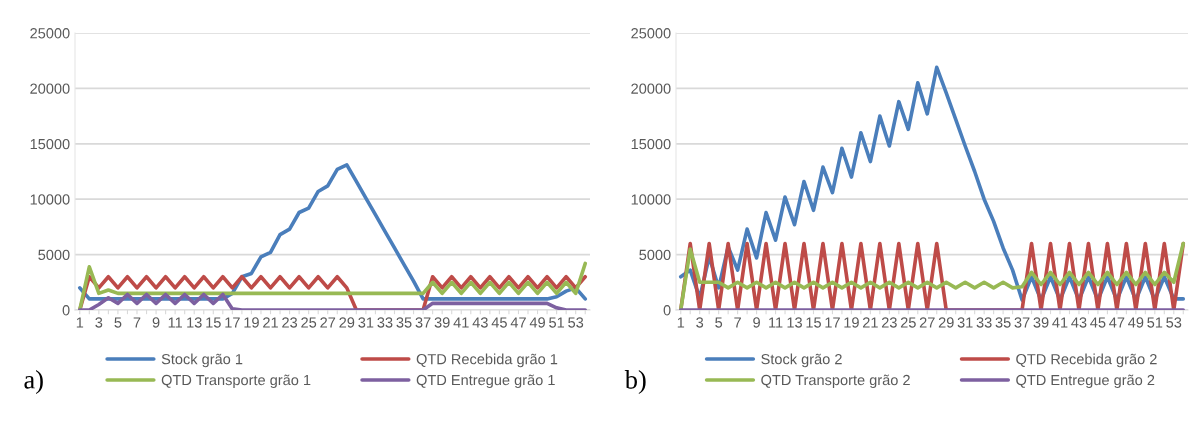 The image size is (1192, 421). What do you see at coordinates (1085, 381) in the screenshot?
I see `legend-label: QTD Entregue grão 2` at bounding box center [1085, 381].